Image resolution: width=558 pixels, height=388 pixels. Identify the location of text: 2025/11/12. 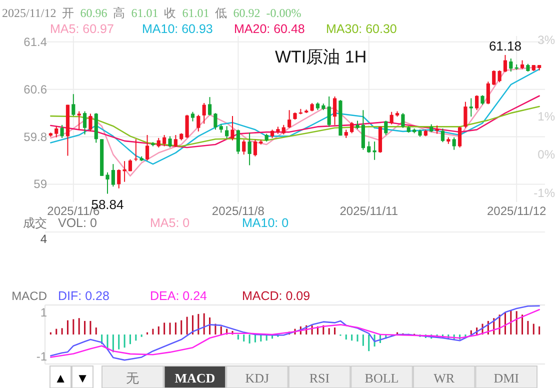
(29, 13).